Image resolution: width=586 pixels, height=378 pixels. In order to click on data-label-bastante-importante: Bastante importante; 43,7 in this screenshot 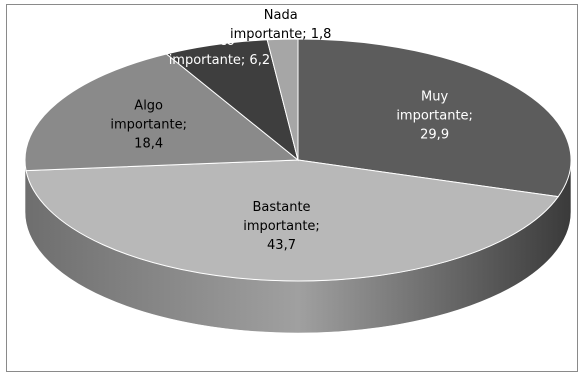, I will do `click(281, 226)`.